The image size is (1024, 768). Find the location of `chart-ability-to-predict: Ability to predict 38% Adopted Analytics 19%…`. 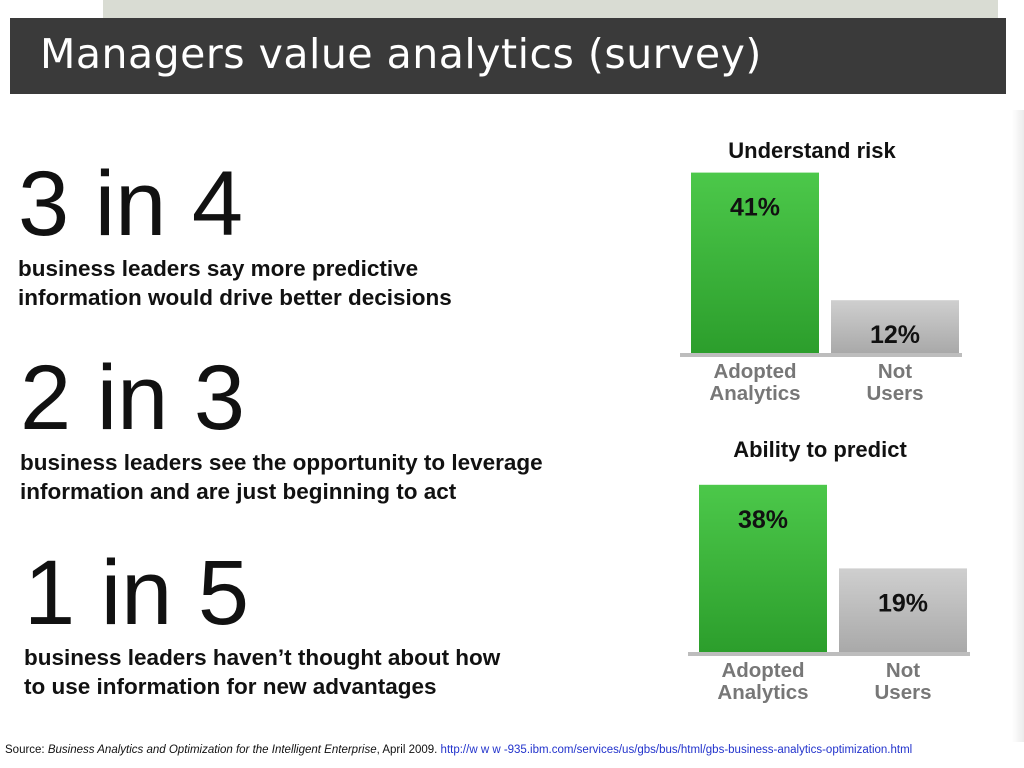

chart-ability-to-predict: Ability to predict 38% Adopted Analytics 19%… is located at coordinates (834, 569).